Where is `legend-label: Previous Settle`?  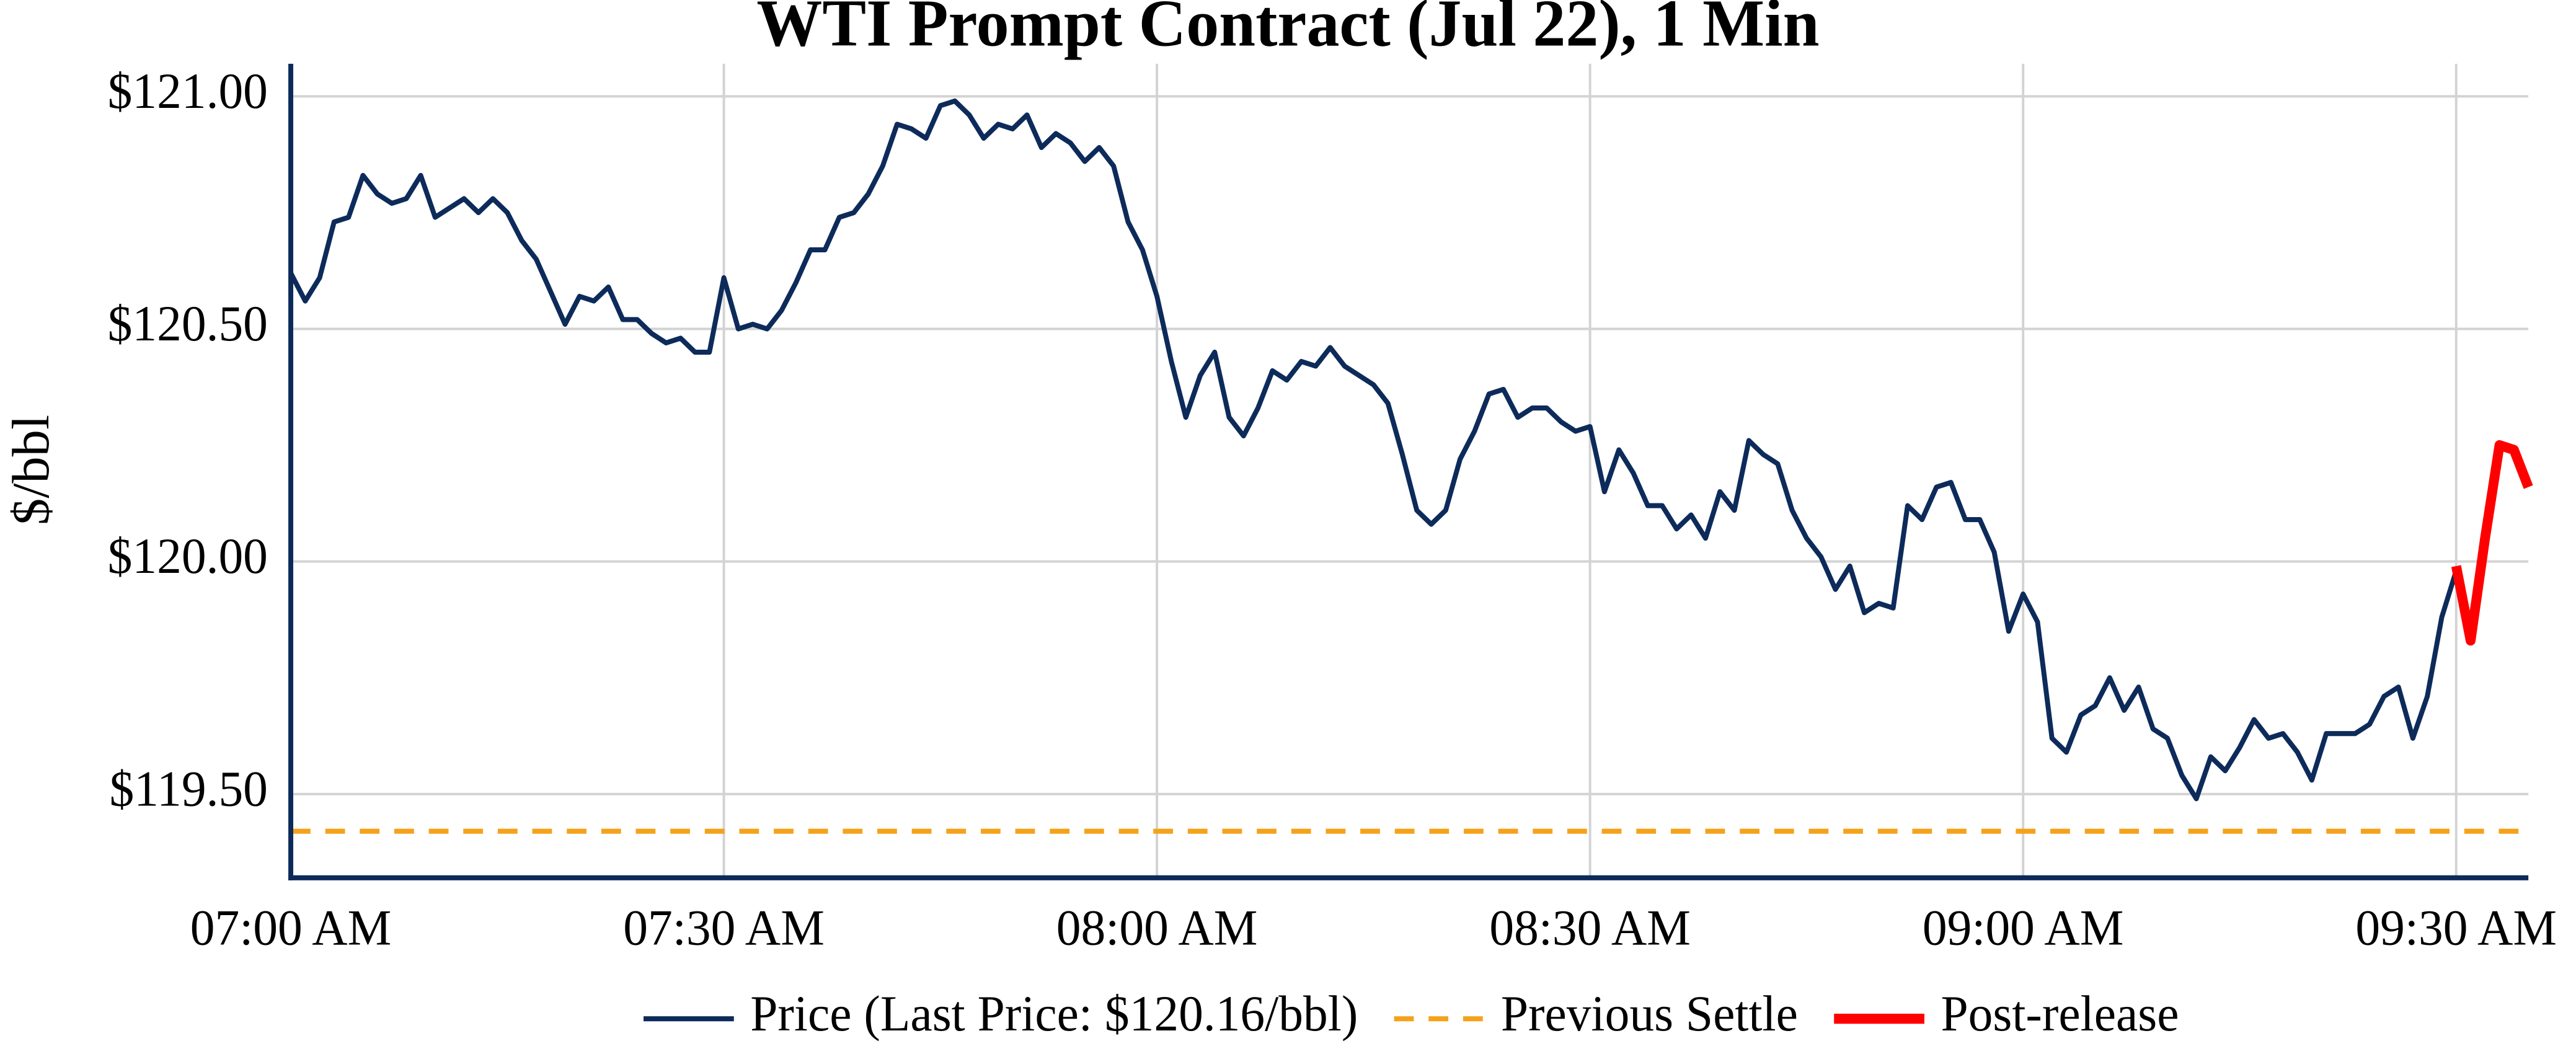 legend-label: Previous Settle is located at coordinates (1650, 1014).